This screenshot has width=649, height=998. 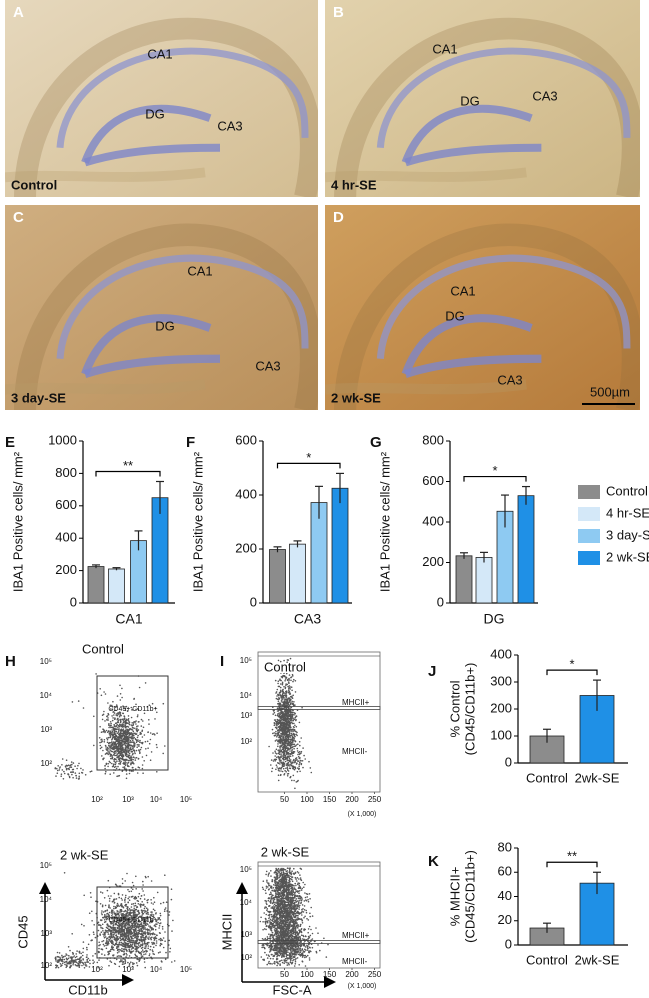 I want to click on y-tick-label: 0, so click(x=508, y=943).